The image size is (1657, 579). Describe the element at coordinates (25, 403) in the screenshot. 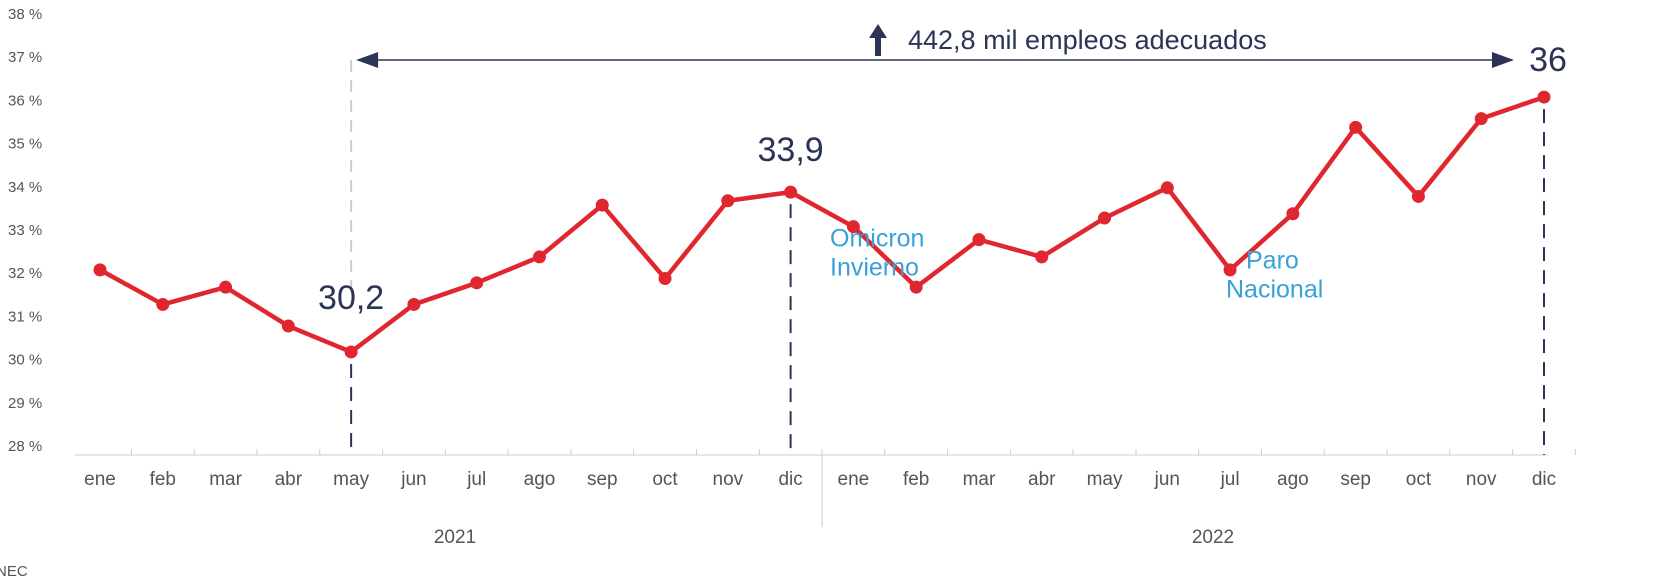

I see `y-tick-label: 29 %` at that location.